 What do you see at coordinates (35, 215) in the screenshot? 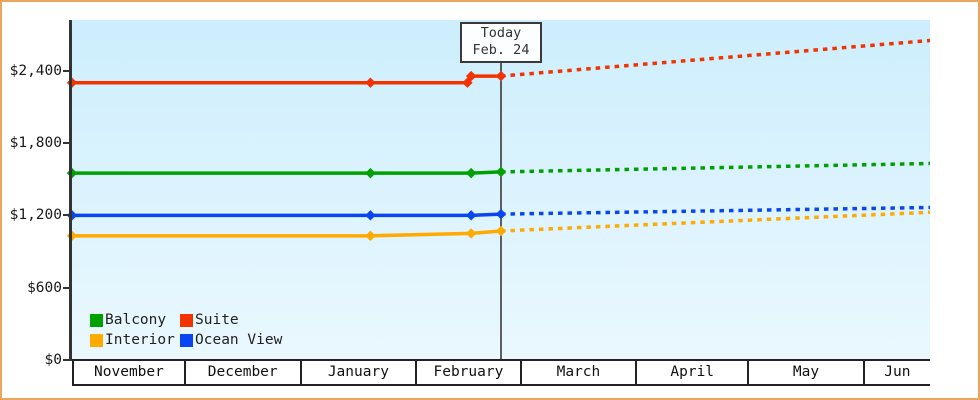
I see `y-axis-label: $1,200` at bounding box center [35, 215].